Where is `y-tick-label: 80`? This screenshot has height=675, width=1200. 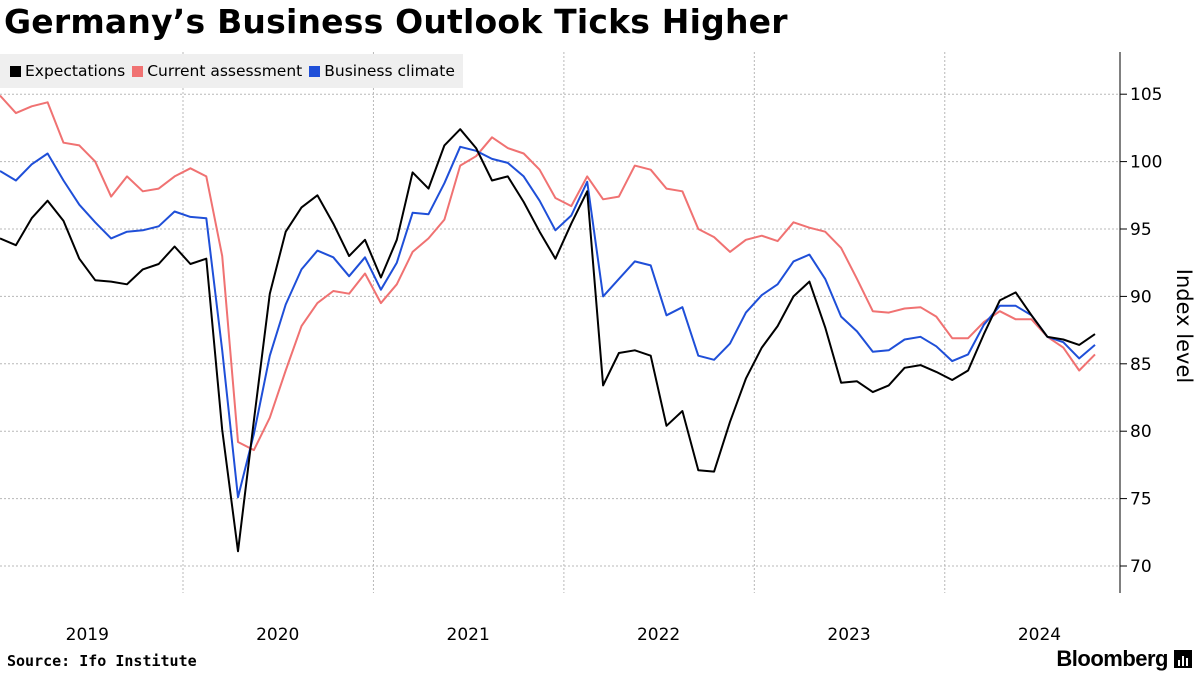 y-tick-label: 80 is located at coordinates (1141, 432).